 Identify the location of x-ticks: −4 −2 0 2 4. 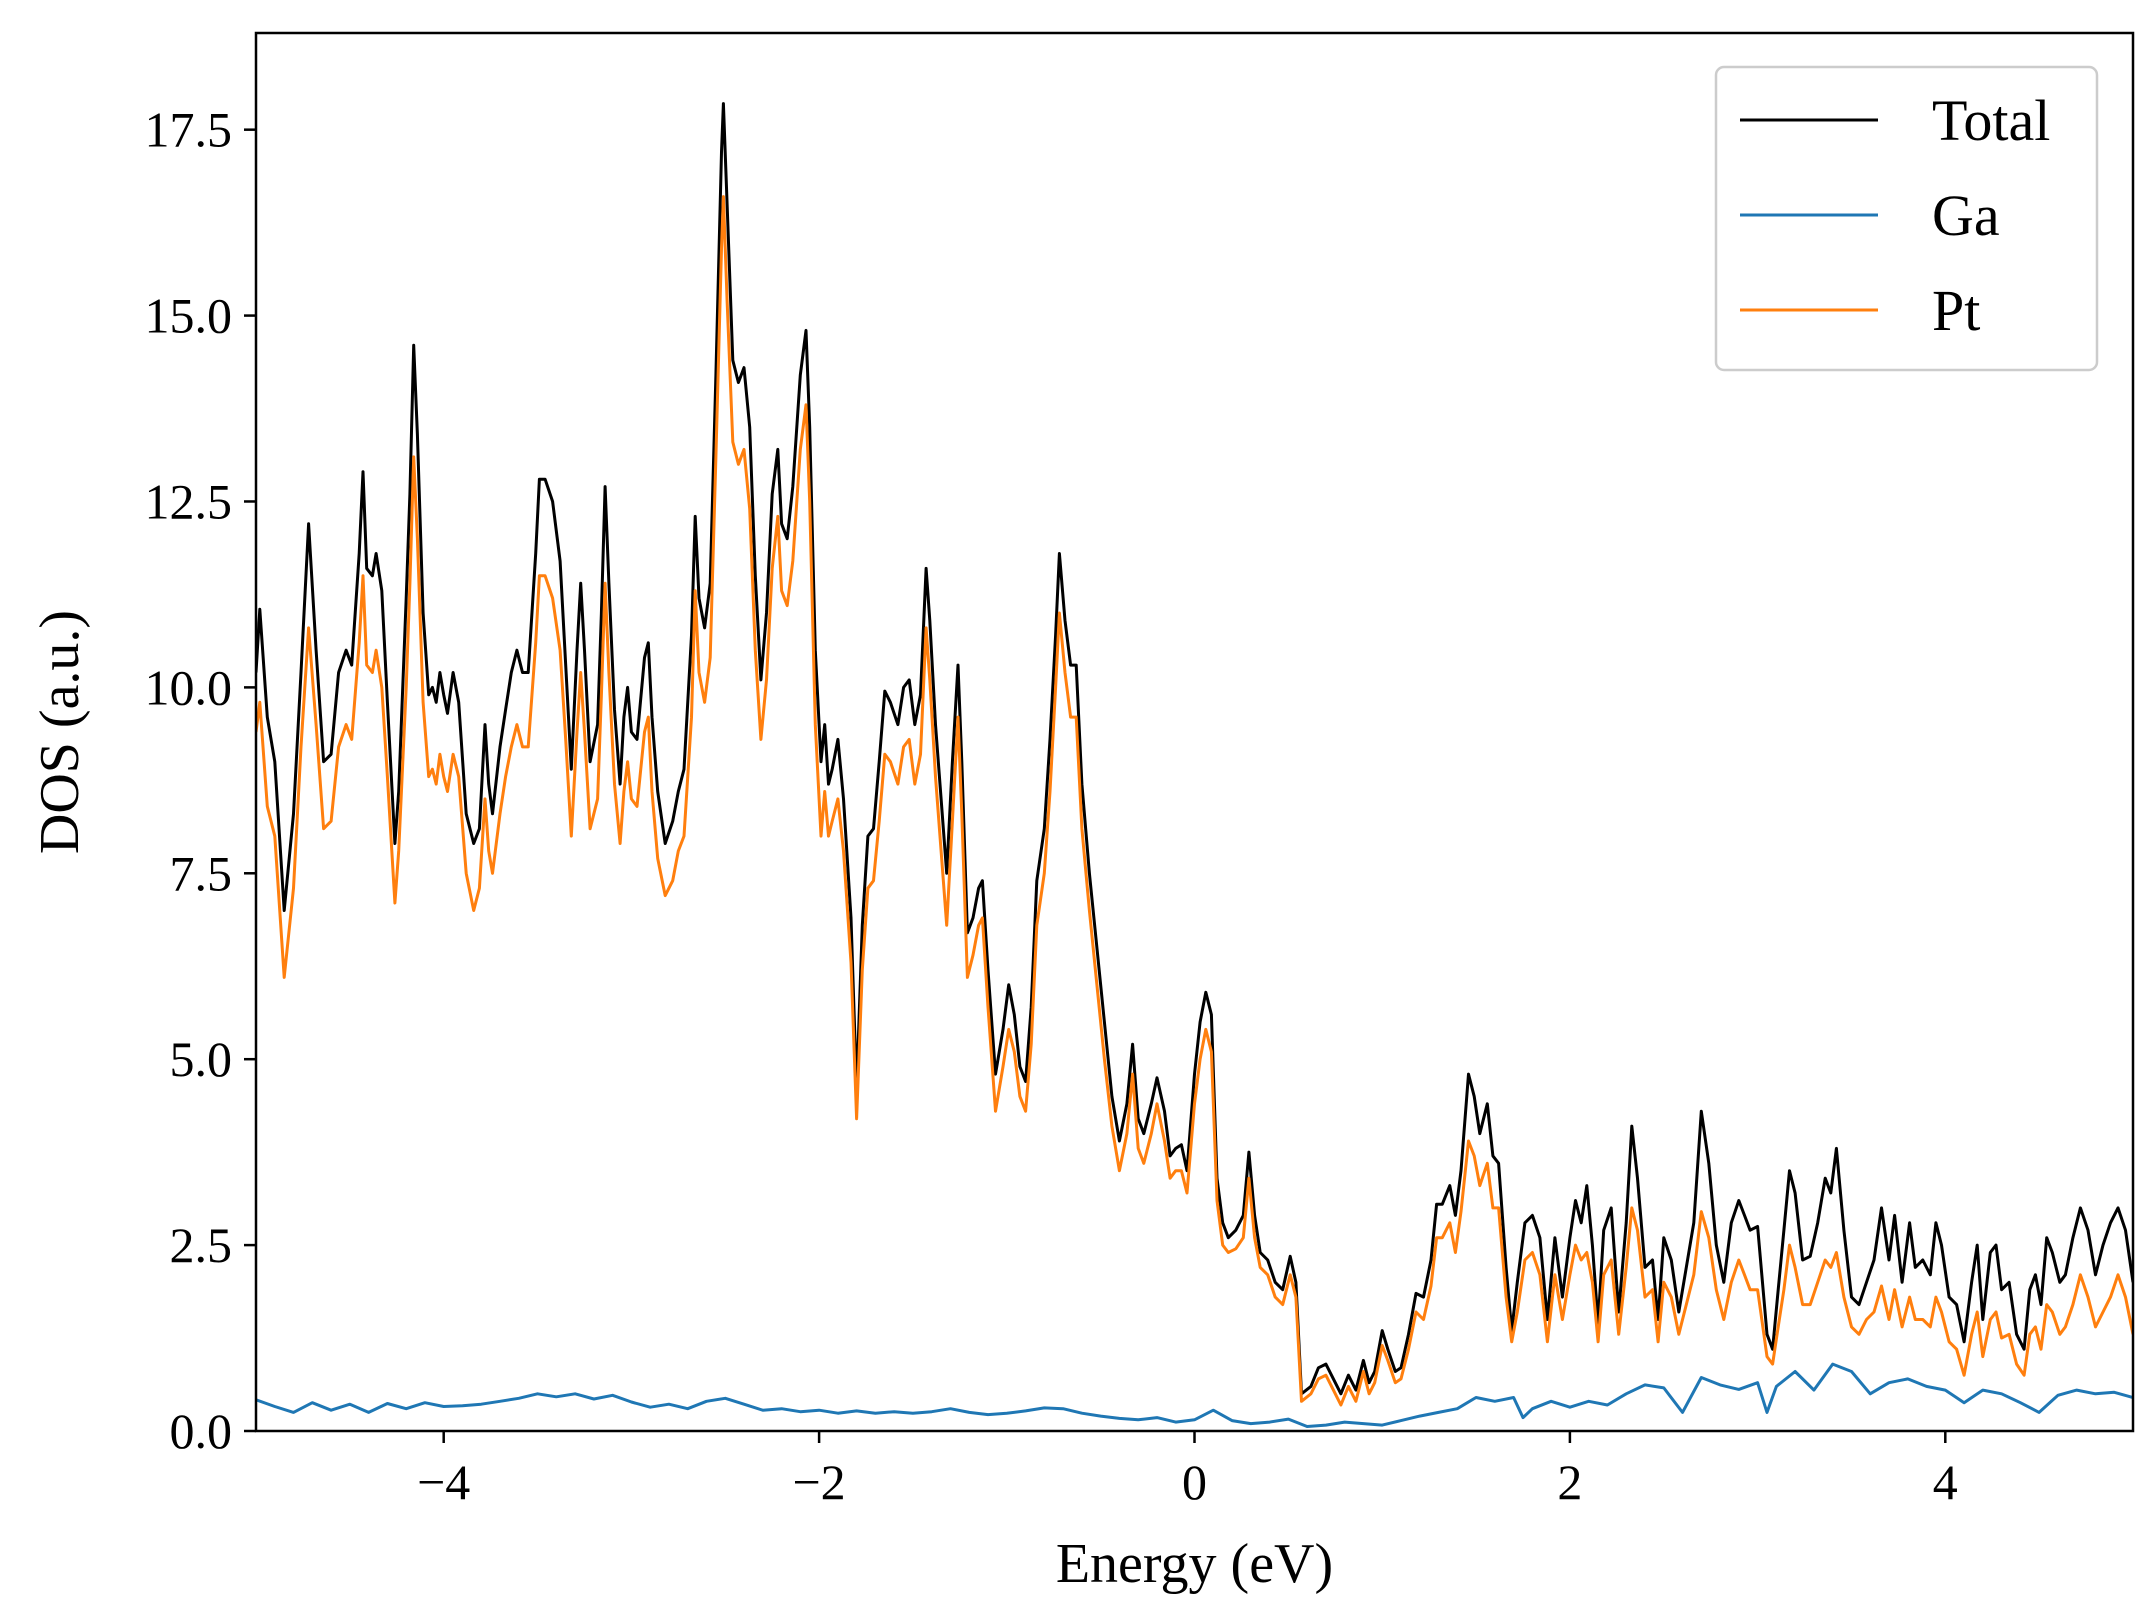
(1187, 1470).